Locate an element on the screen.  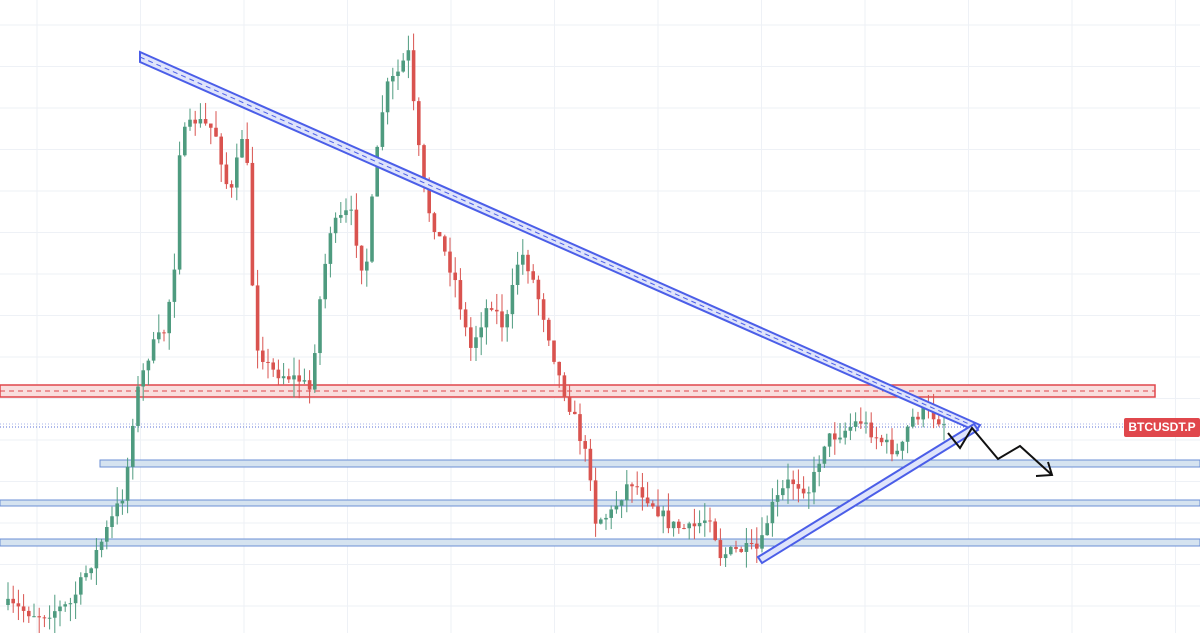
projection-arrow is located at coordinates (1000, 451).